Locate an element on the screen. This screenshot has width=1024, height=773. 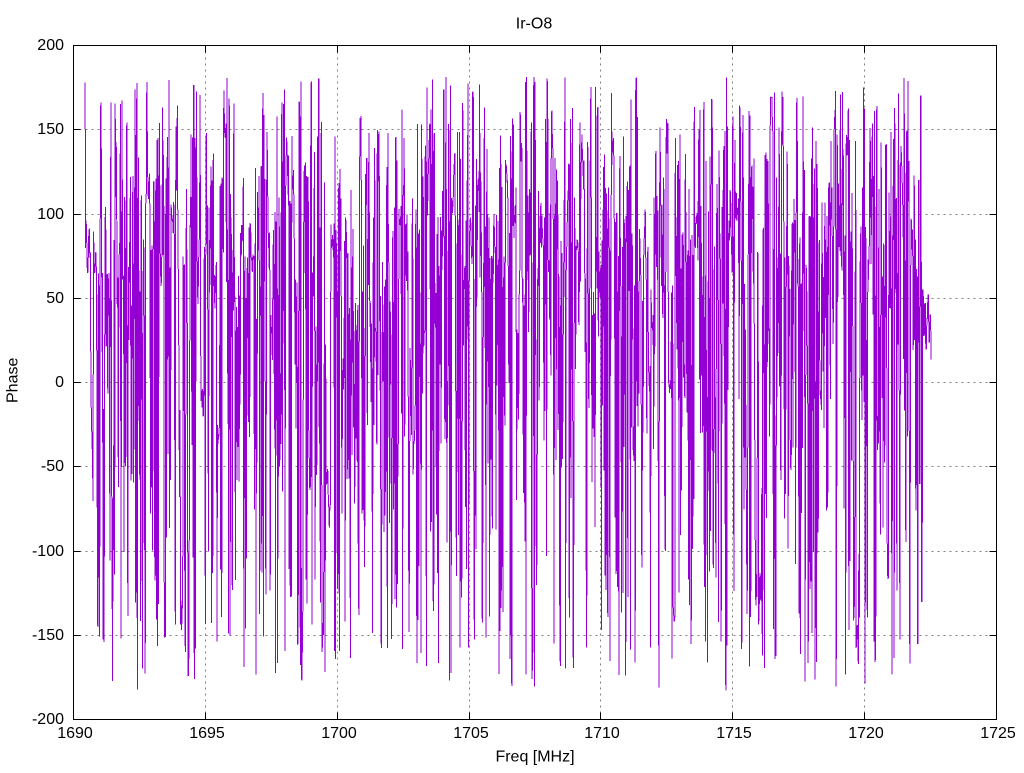
svg-text: 1705 is located at coordinates (471, 733).